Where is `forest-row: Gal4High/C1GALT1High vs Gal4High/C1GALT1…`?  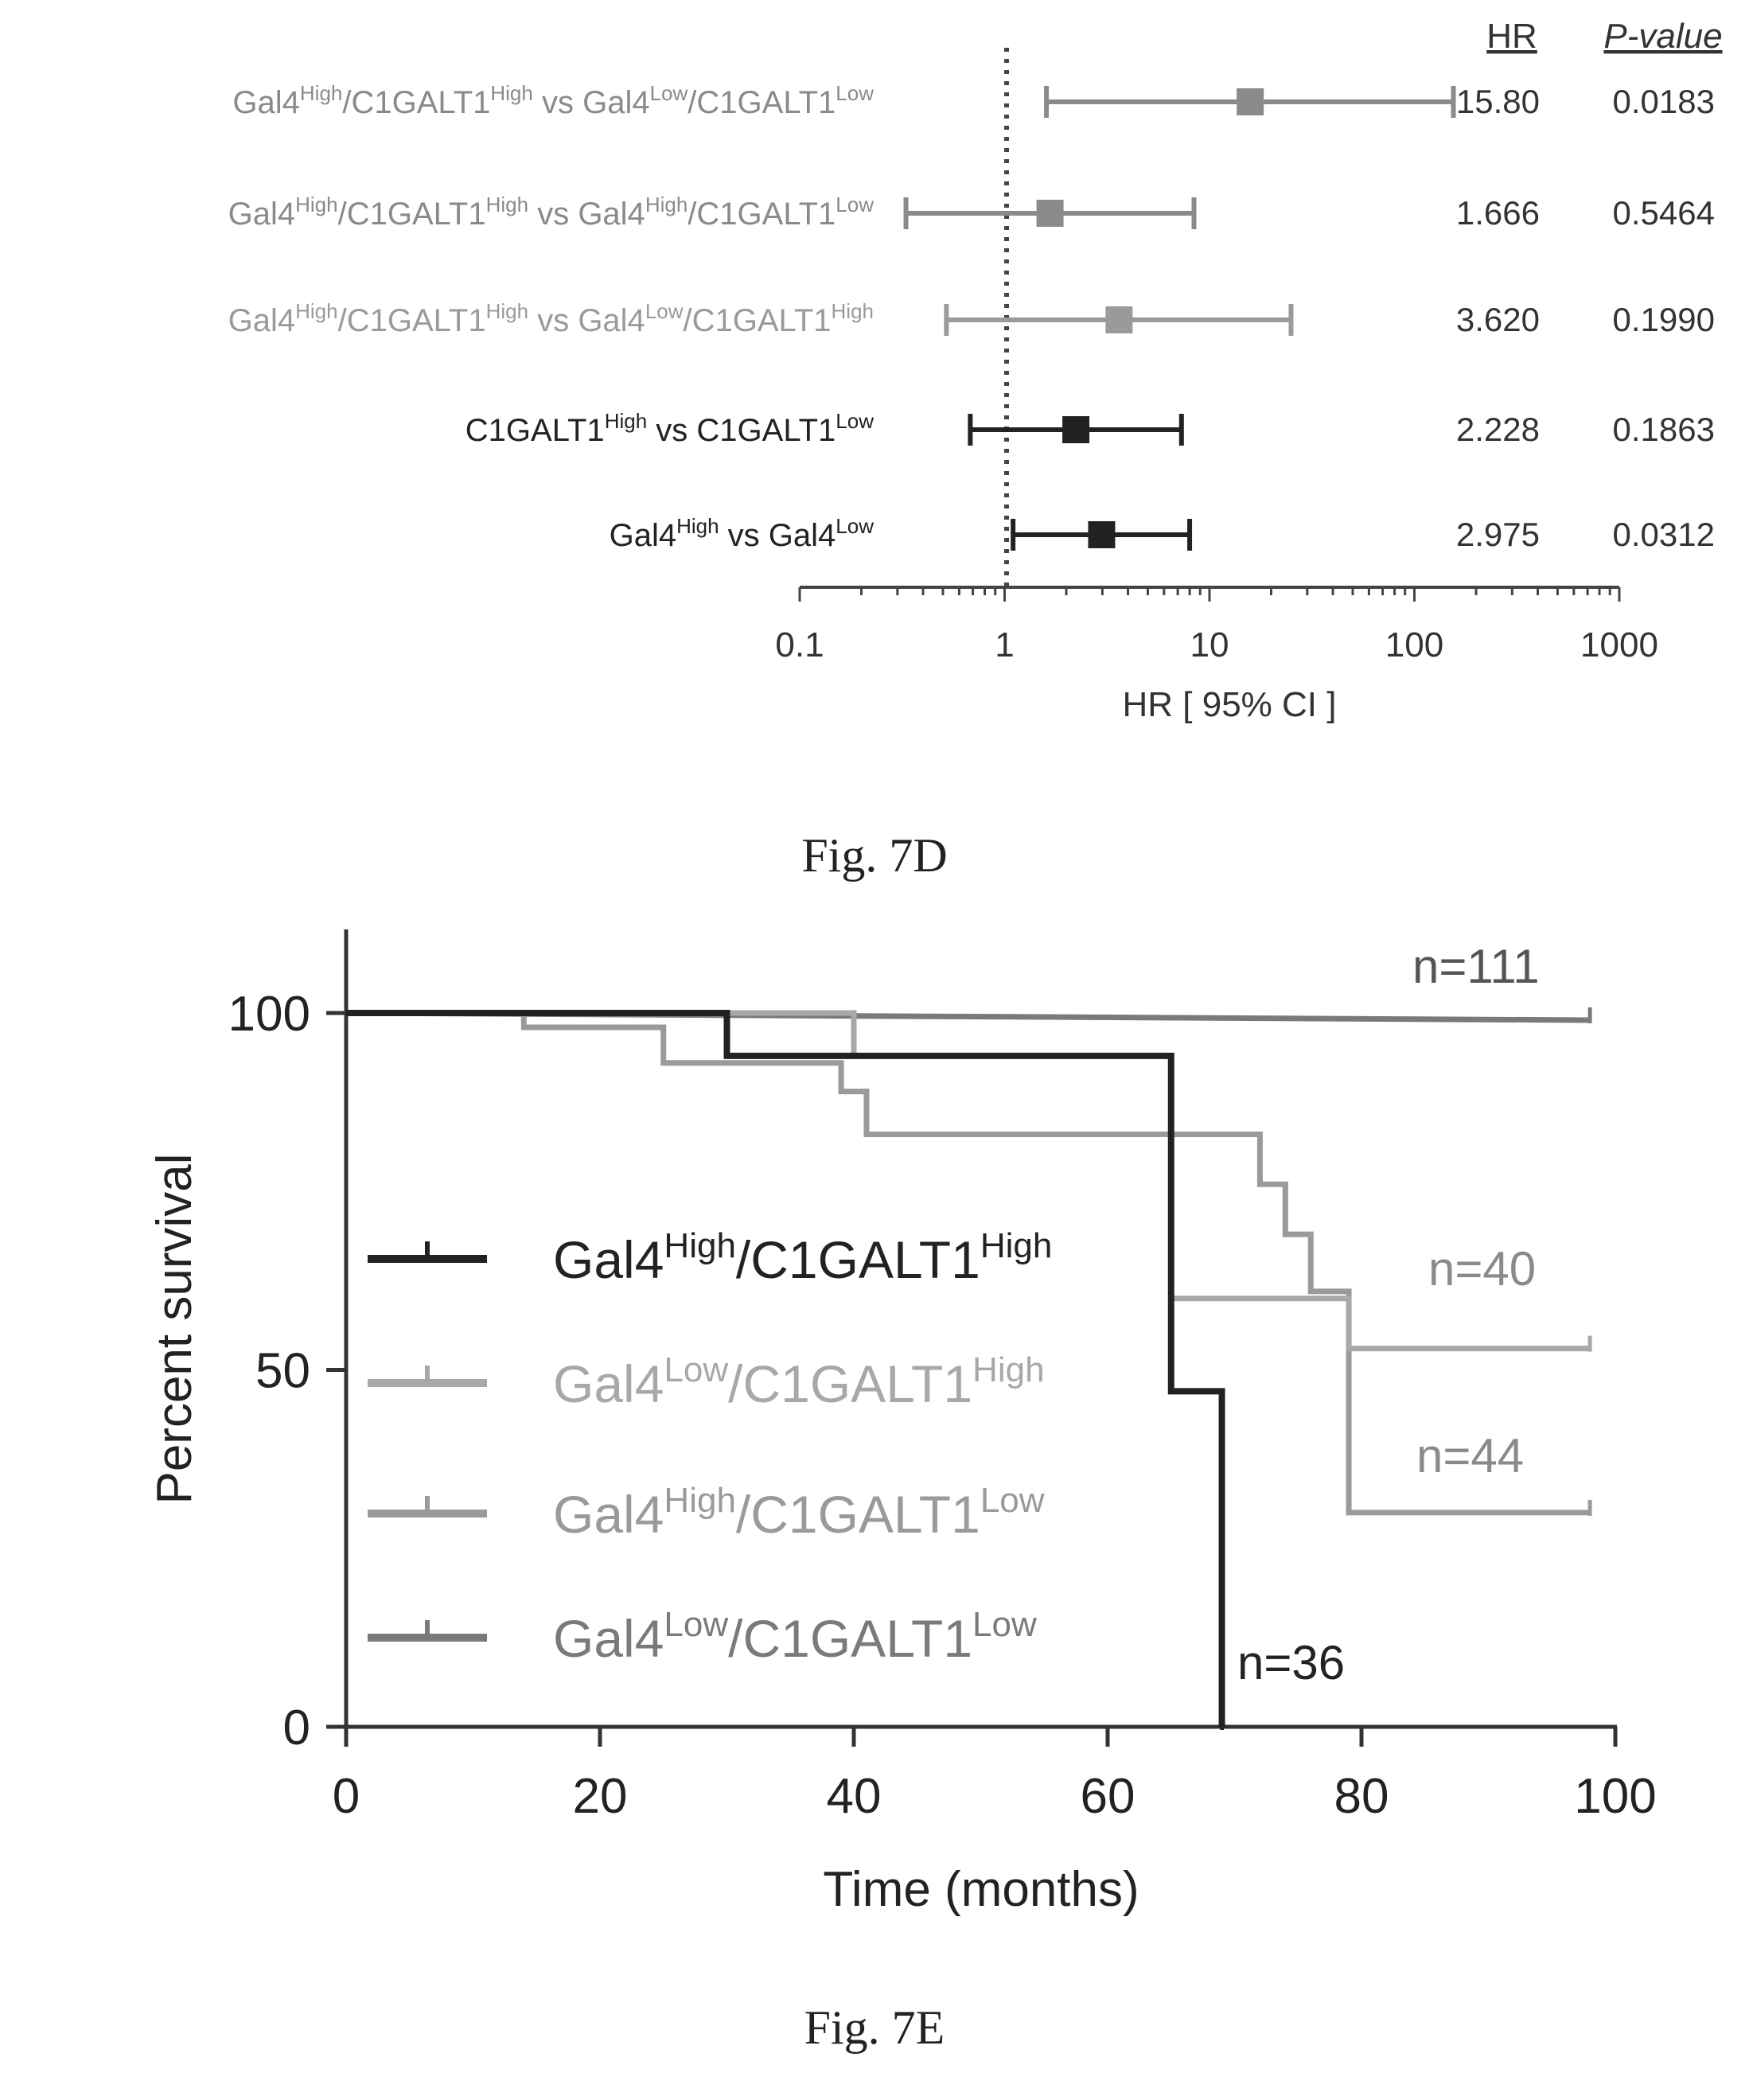 forest-row: Gal4High/C1GALT1High vs Gal4High/C1GALT1… is located at coordinates (971, 212).